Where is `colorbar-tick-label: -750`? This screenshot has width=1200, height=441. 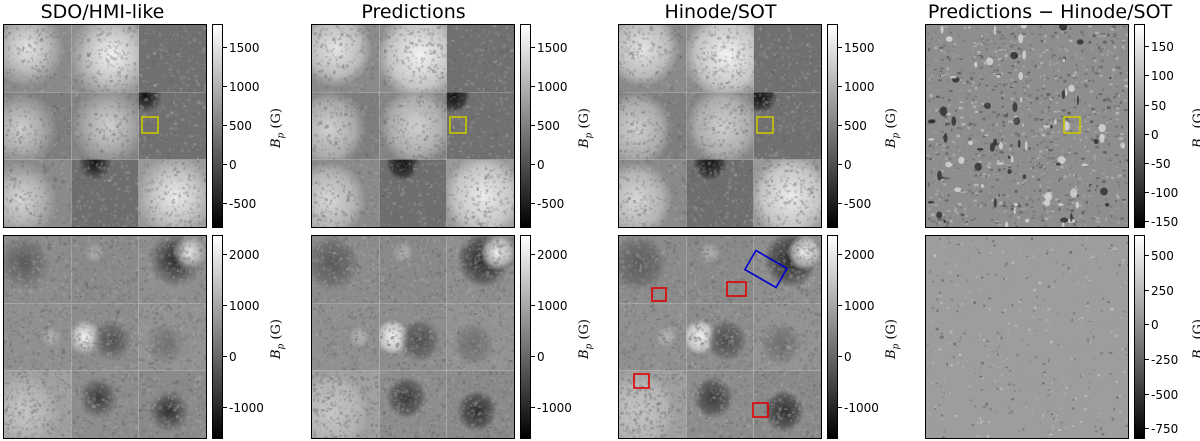
colorbar-tick-label: -750 is located at coordinates (1161, 429).